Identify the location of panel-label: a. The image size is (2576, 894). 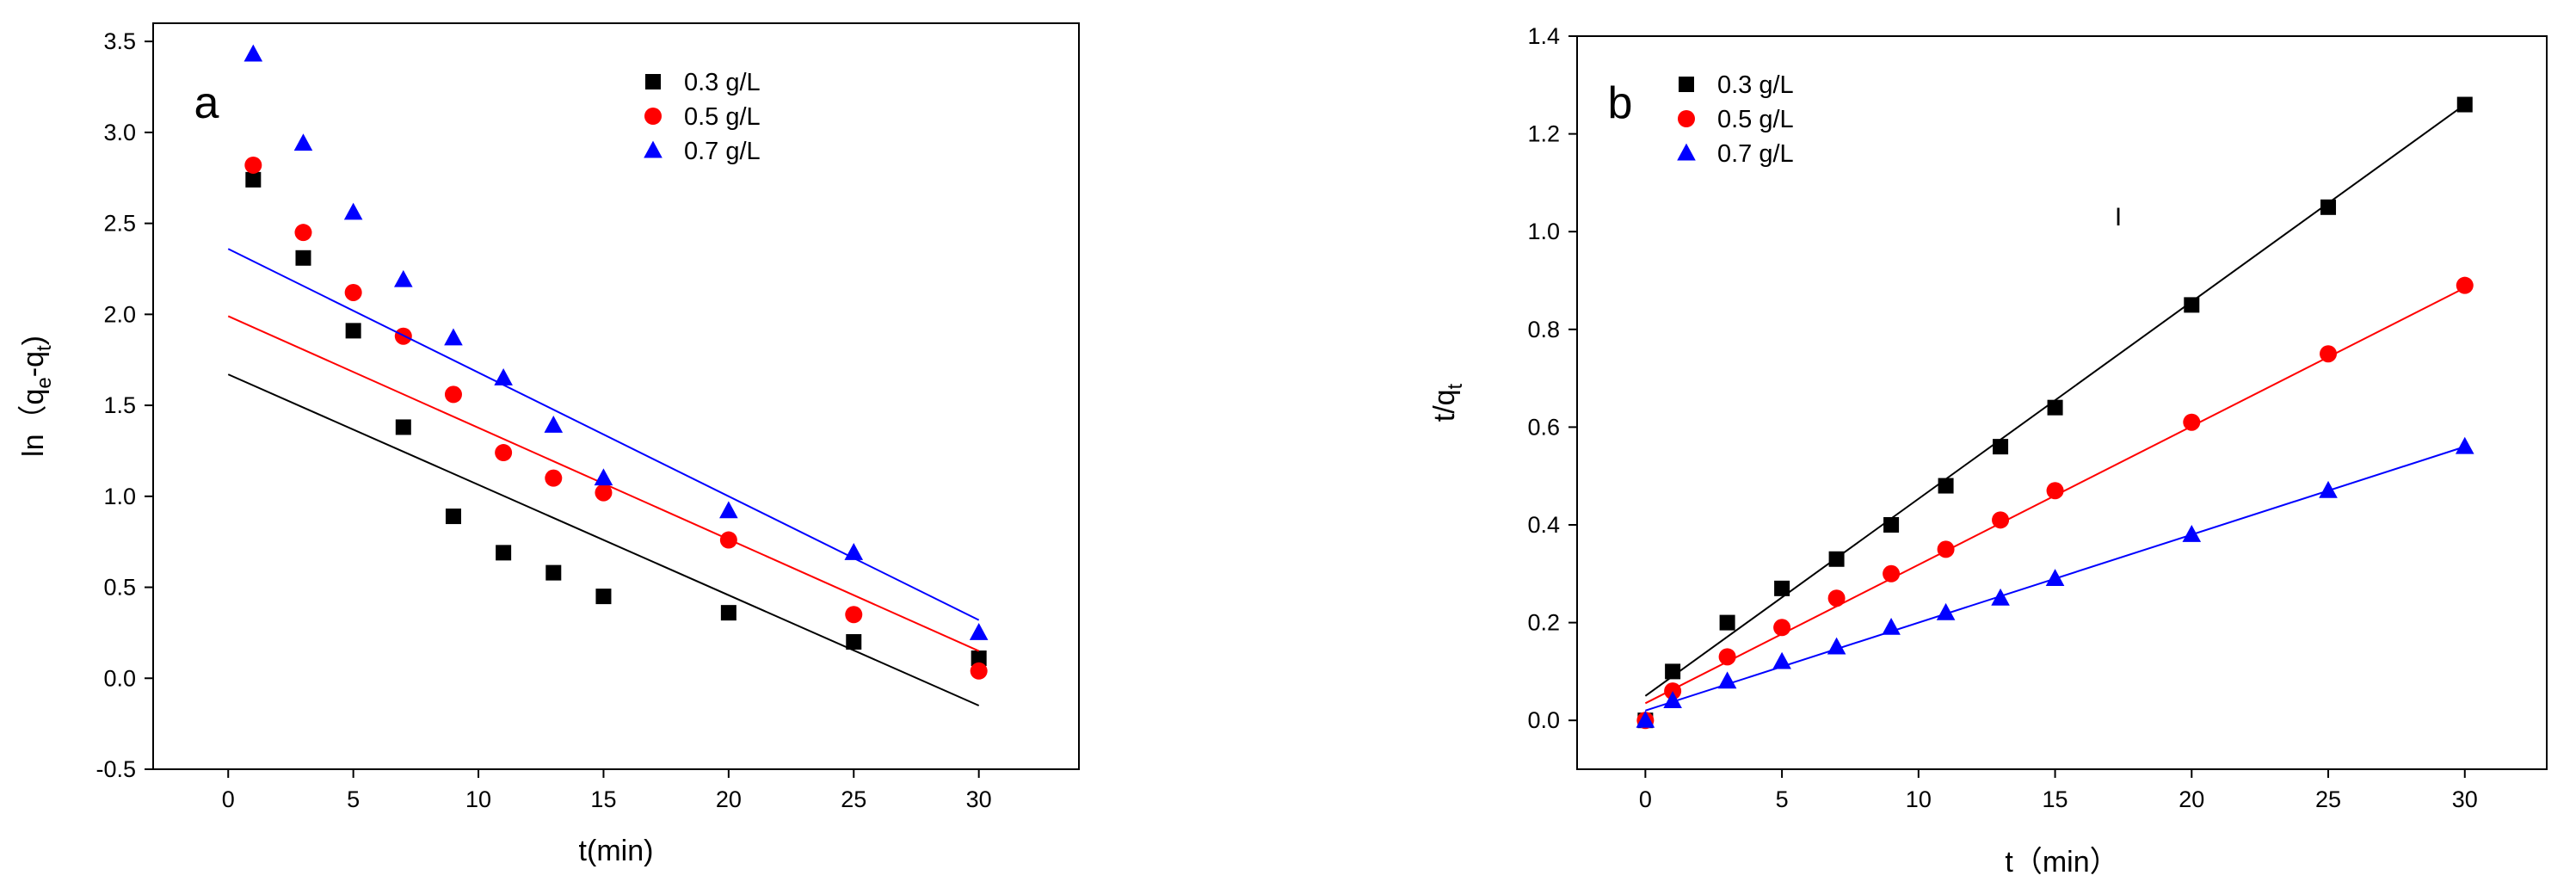
(207, 103).